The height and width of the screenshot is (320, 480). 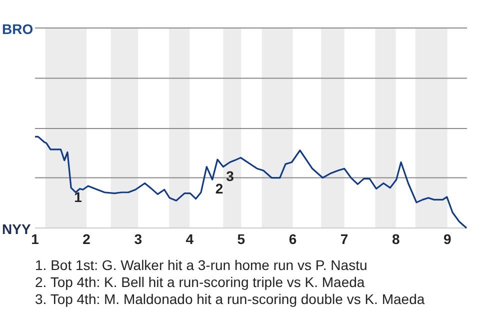 What do you see at coordinates (292, 239) in the screenshot?
I see `x-tick-label: 6` at bounding box center [292, 239].